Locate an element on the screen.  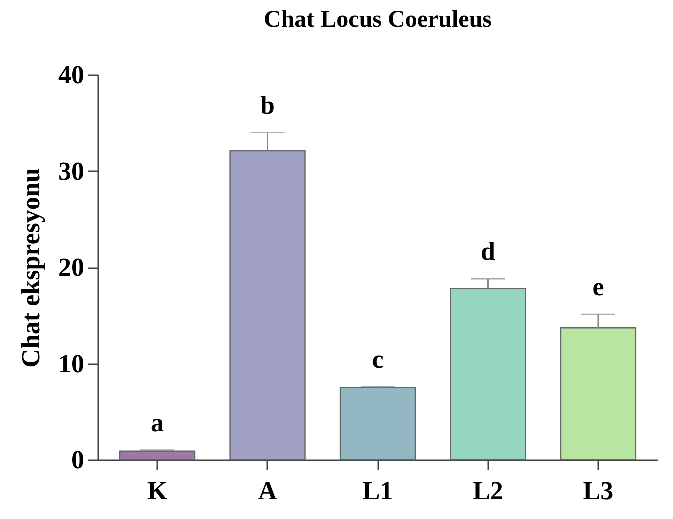
x-tick-label: K is located at coordinates (157, 491).